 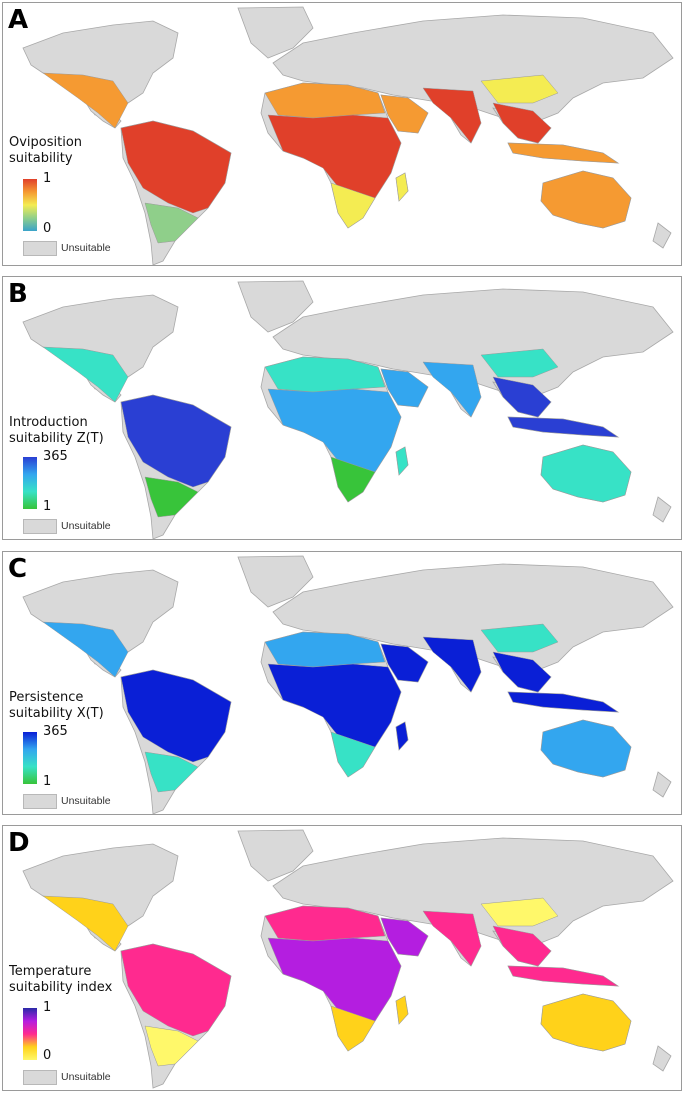 I want to click on panel-label: C, so click(x=18, y=569).